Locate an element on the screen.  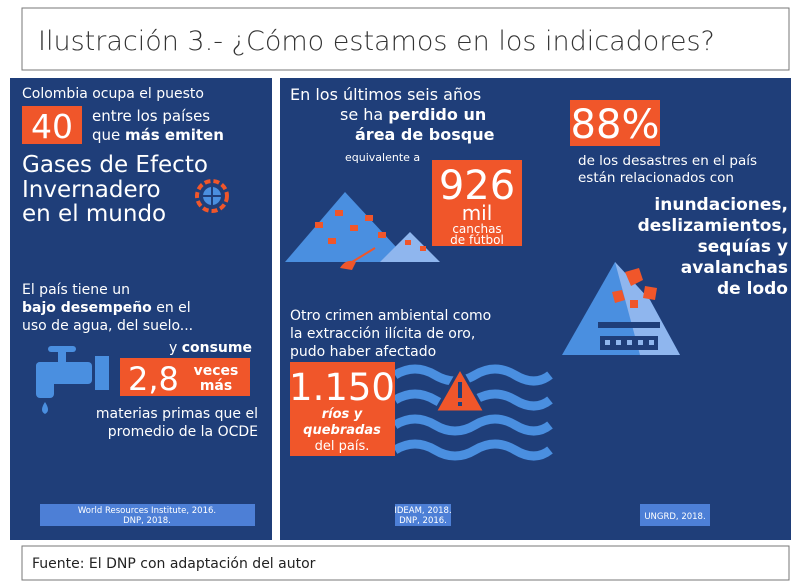
highlight-number: 88% is located at coordinates (615, 125).